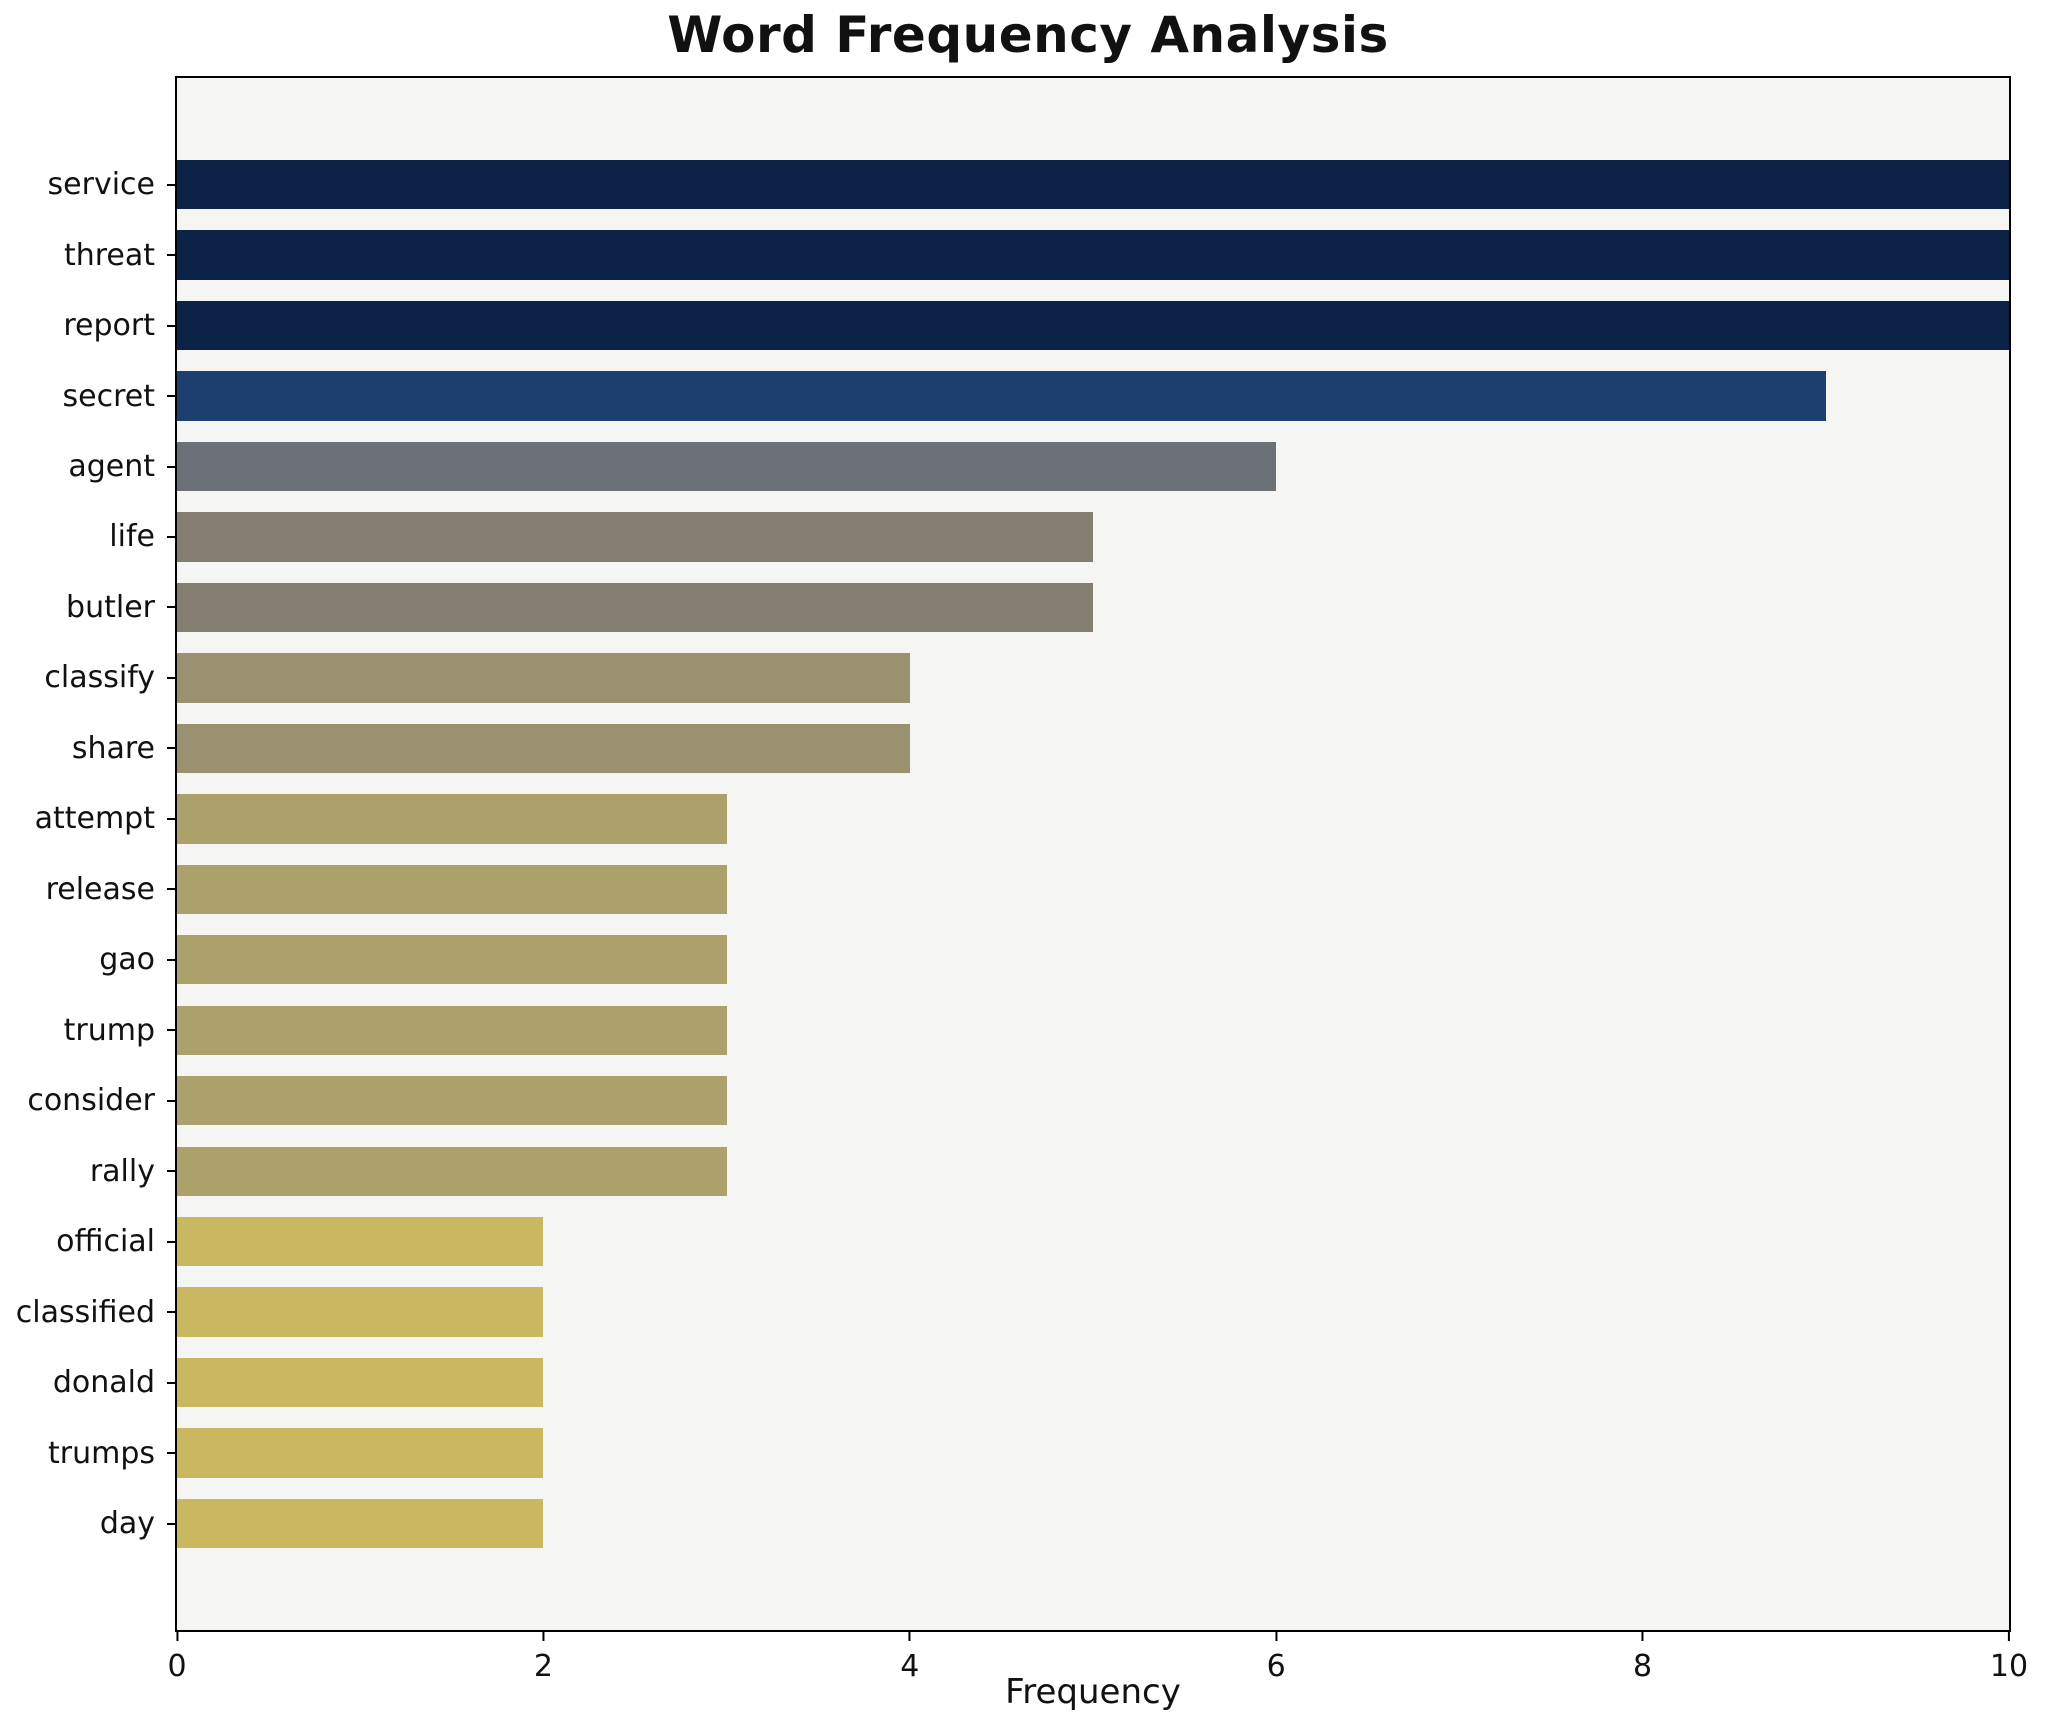 This screenshot has width=2056, height=1722. What do you see at coordinates (635, 537) in the screenshot?
I see `bar-life` at bounding box center [635, 537].